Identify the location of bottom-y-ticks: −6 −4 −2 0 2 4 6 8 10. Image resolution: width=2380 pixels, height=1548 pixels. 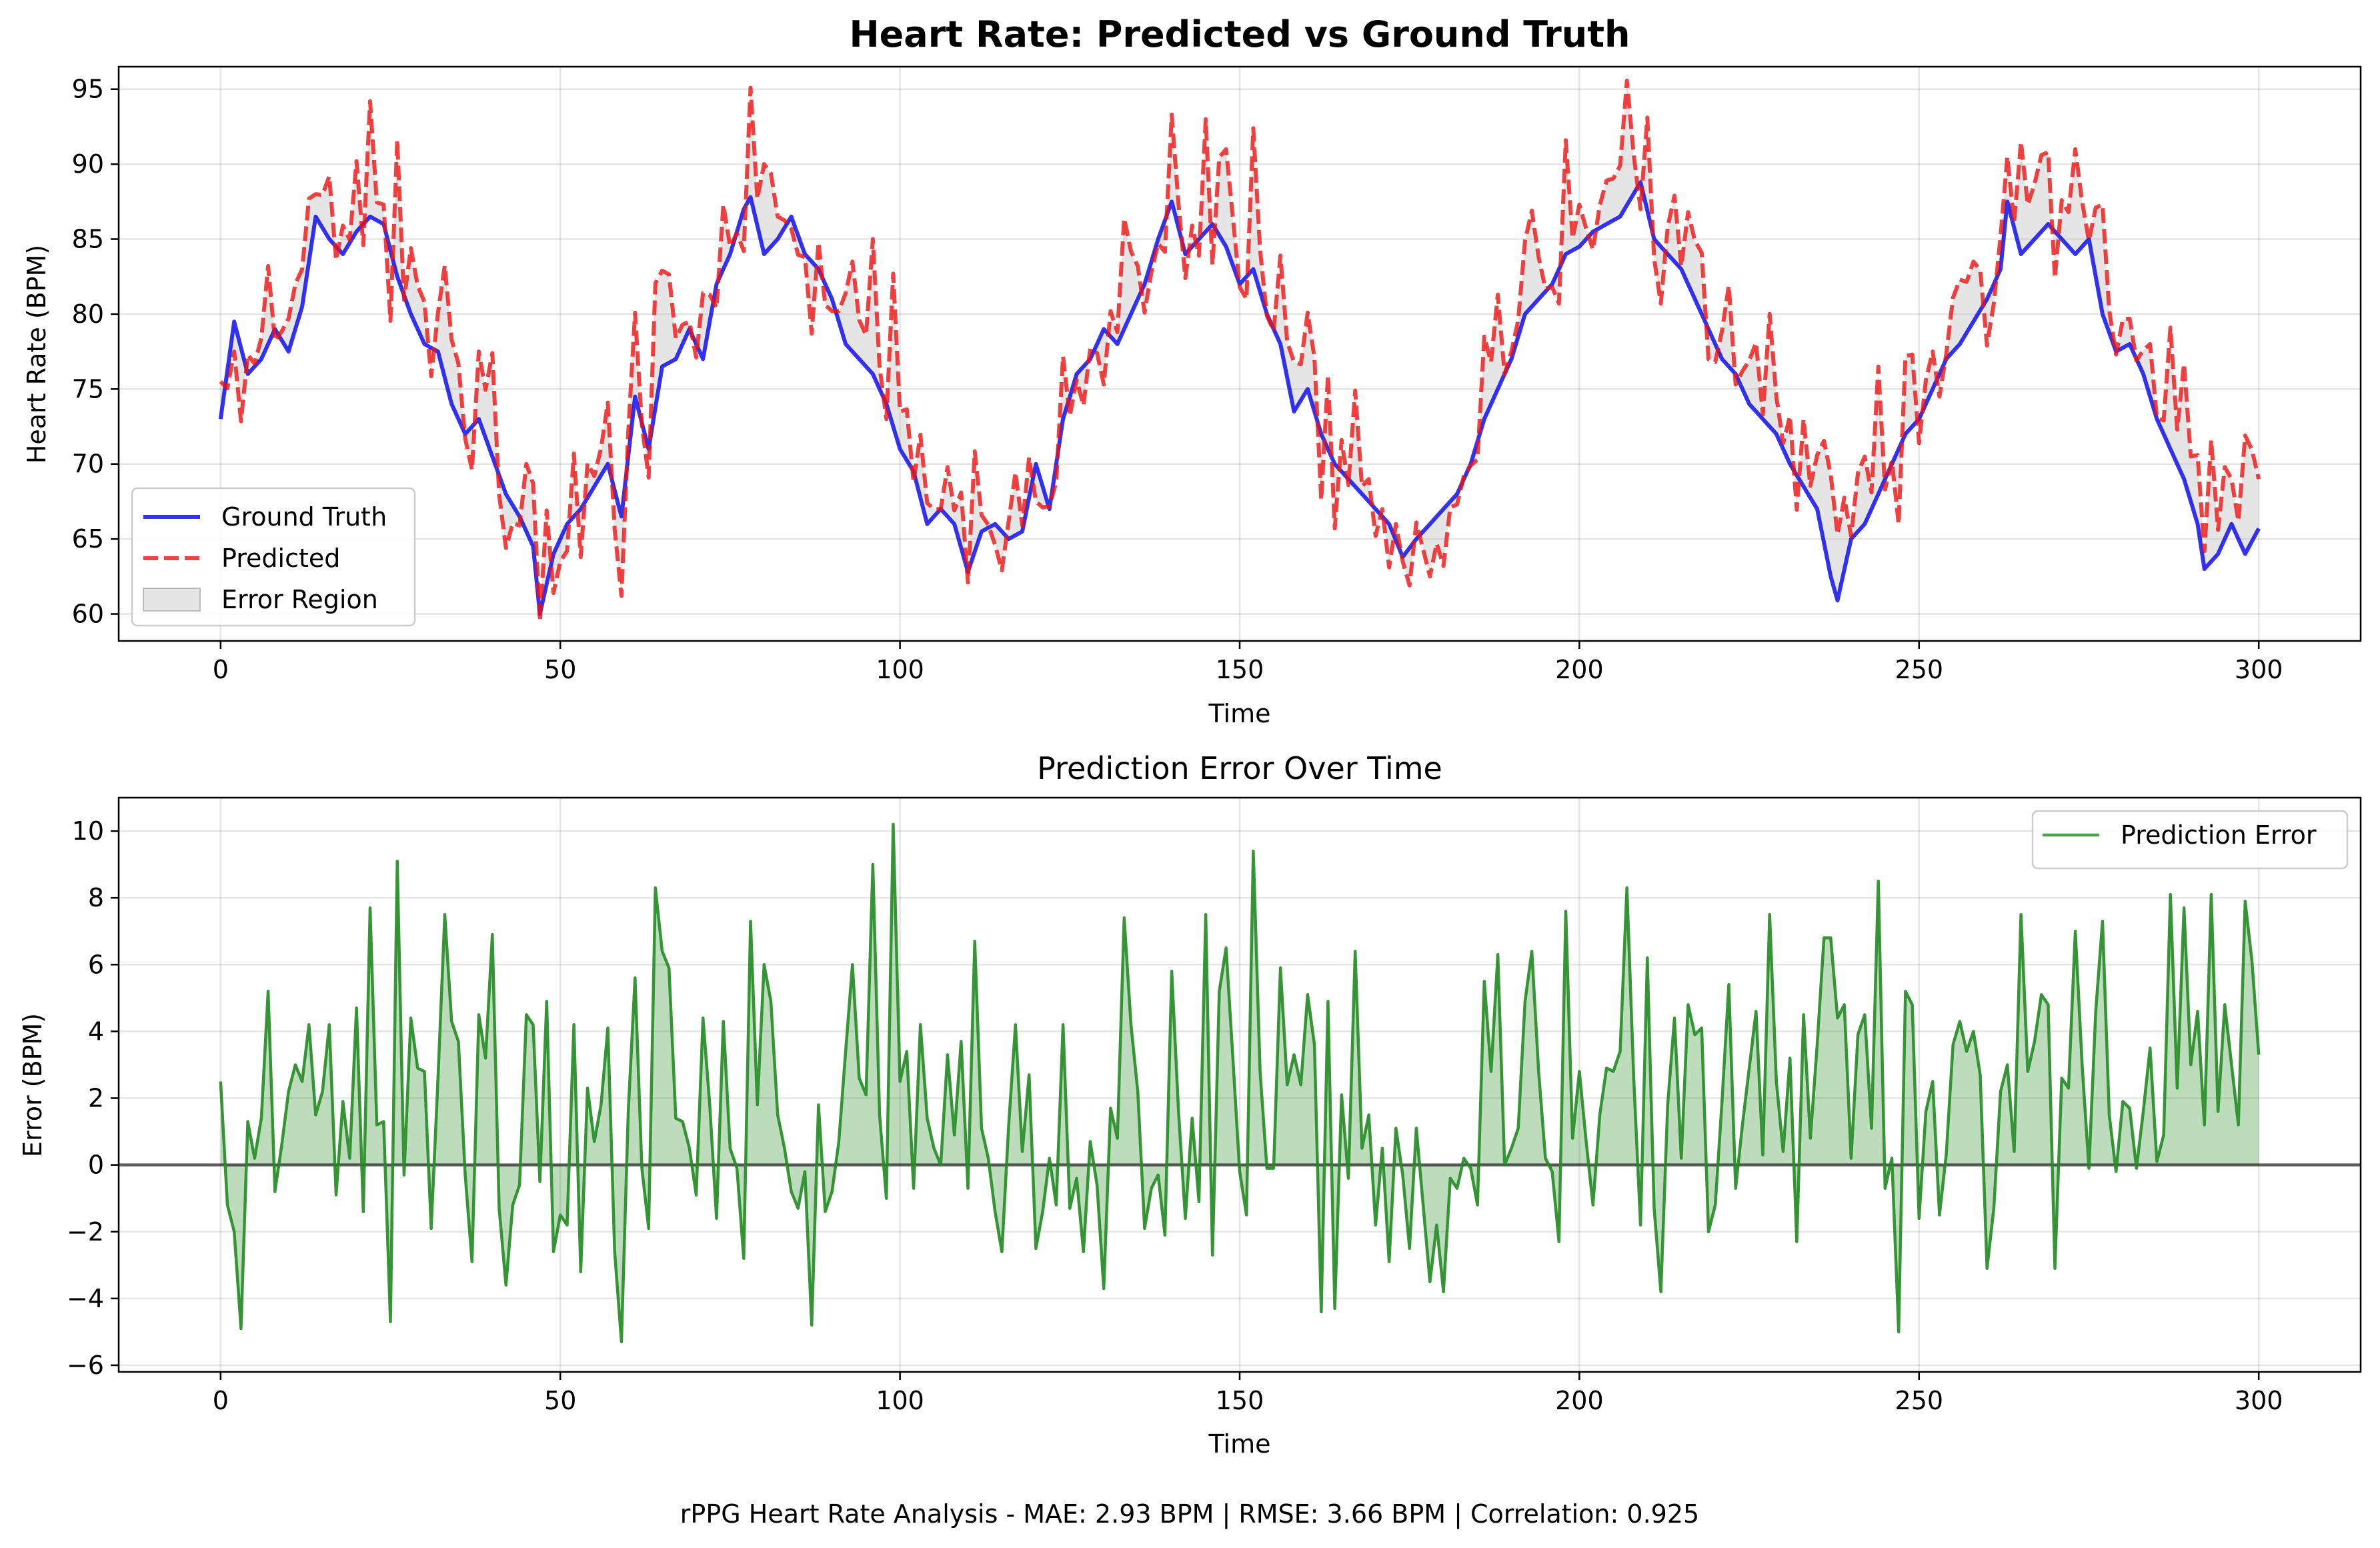
(93, 1098).